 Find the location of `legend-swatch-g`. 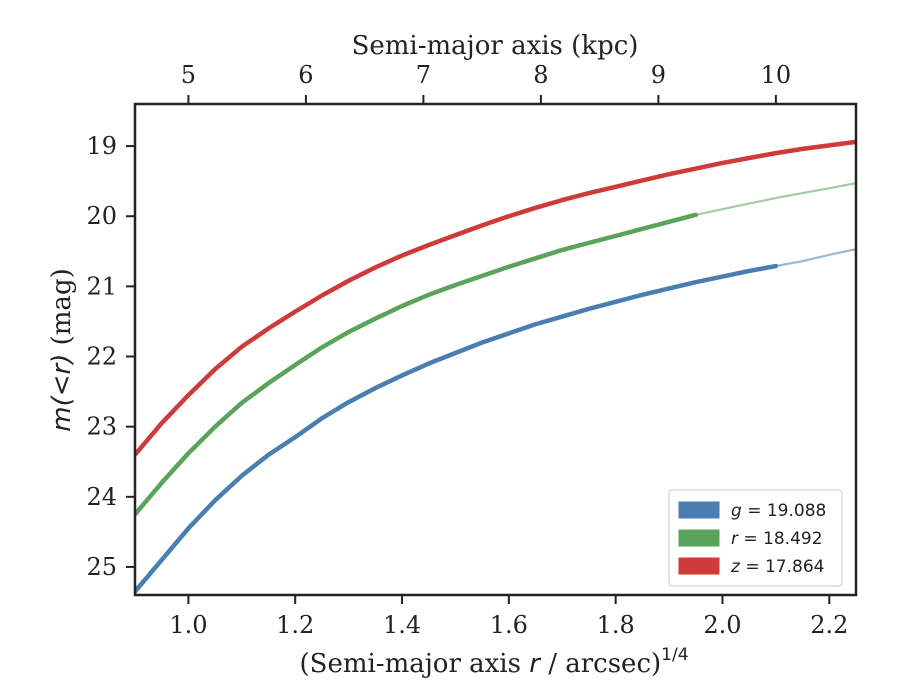

legend-swatch-g is located at coordinates (699, 510).